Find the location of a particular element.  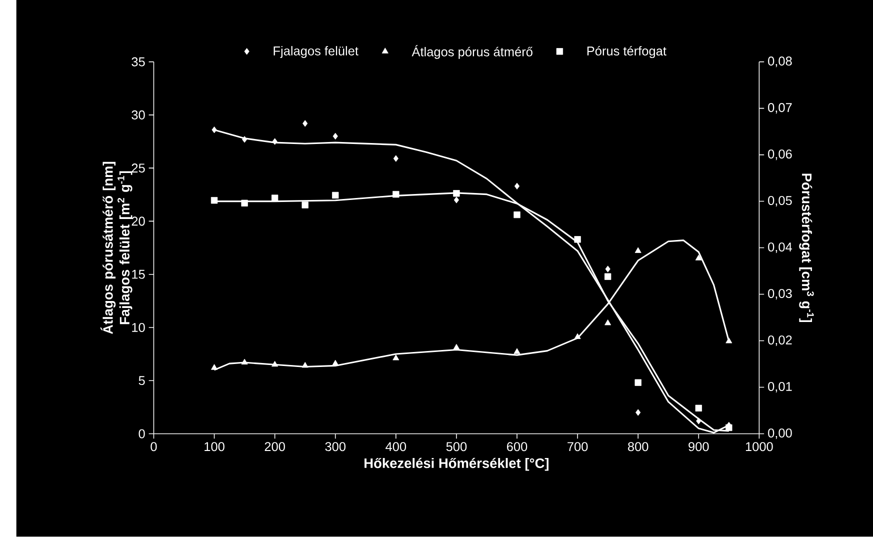

y2-tick-label: 0,02 is located at coordinates (780, 341).